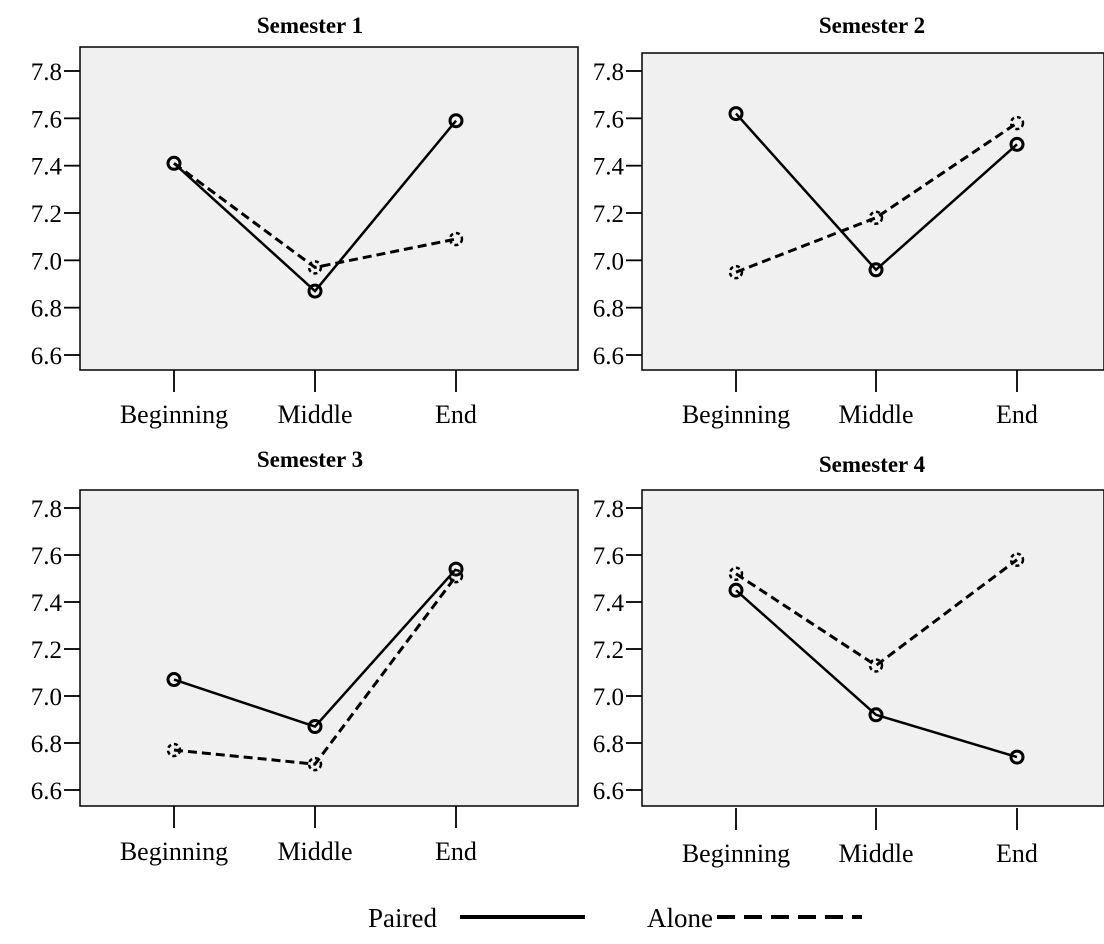  What do you see at coordinates (872, 25) in the screenshot?
I see `panel-title: Semester 2` at bounding box center [872, 25].